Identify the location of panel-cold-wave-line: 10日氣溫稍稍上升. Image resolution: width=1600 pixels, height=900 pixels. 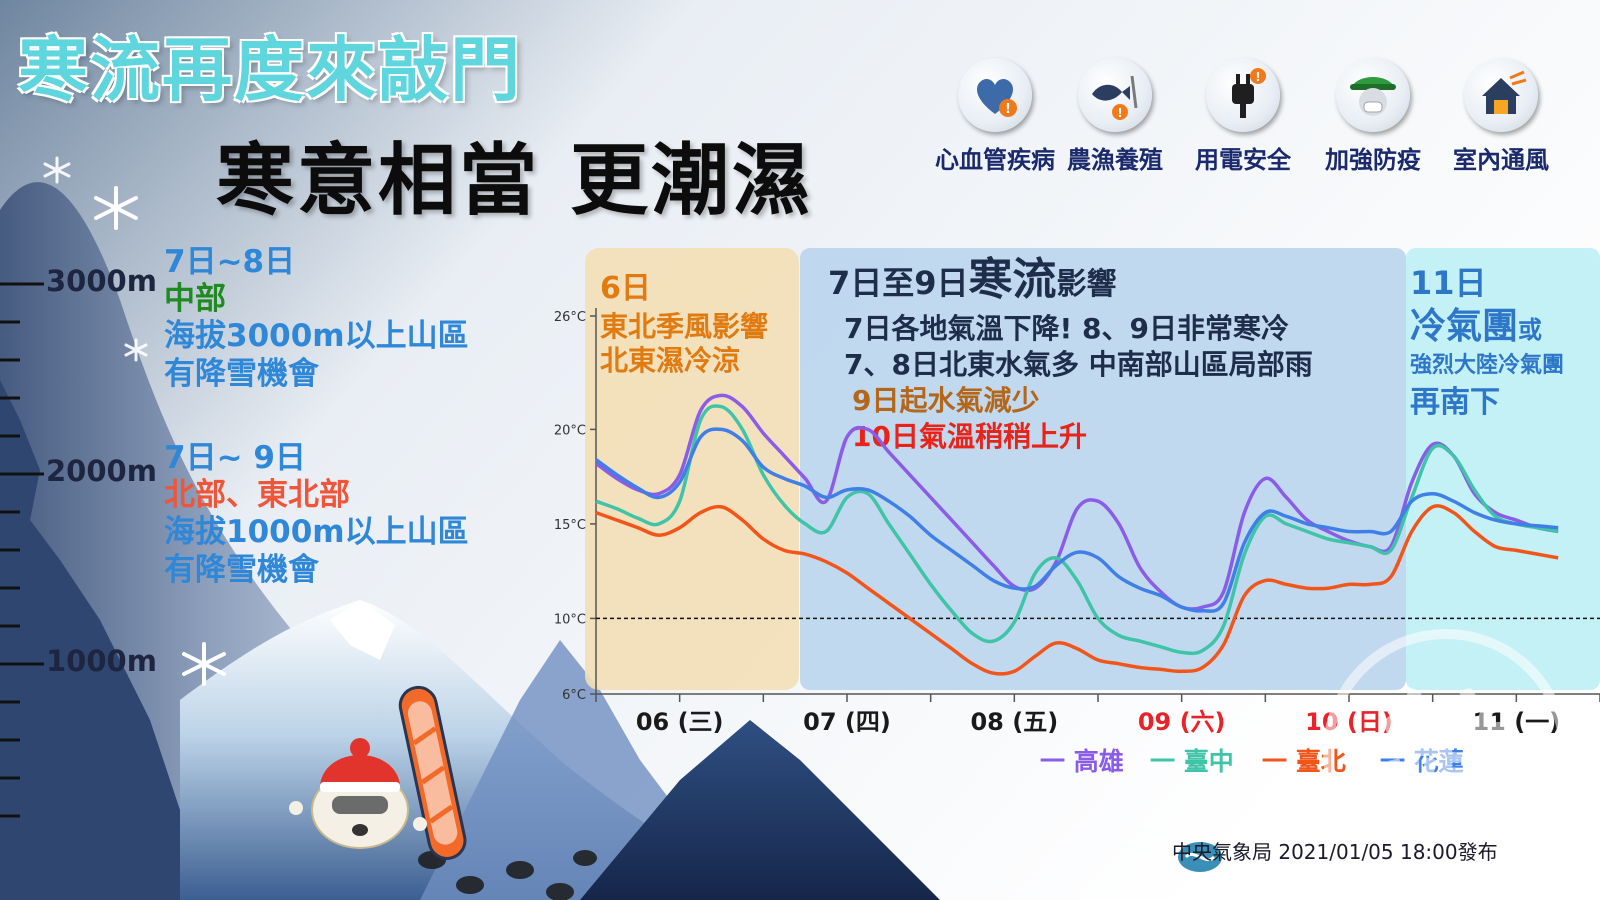
(969, 436).